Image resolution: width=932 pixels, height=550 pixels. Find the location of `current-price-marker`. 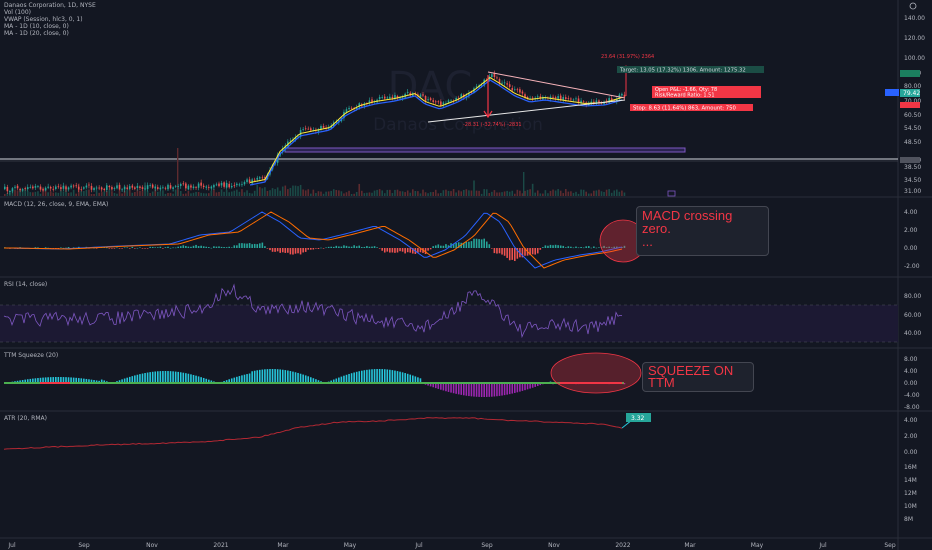

current-price-marker is located at coordinates (910, 93).